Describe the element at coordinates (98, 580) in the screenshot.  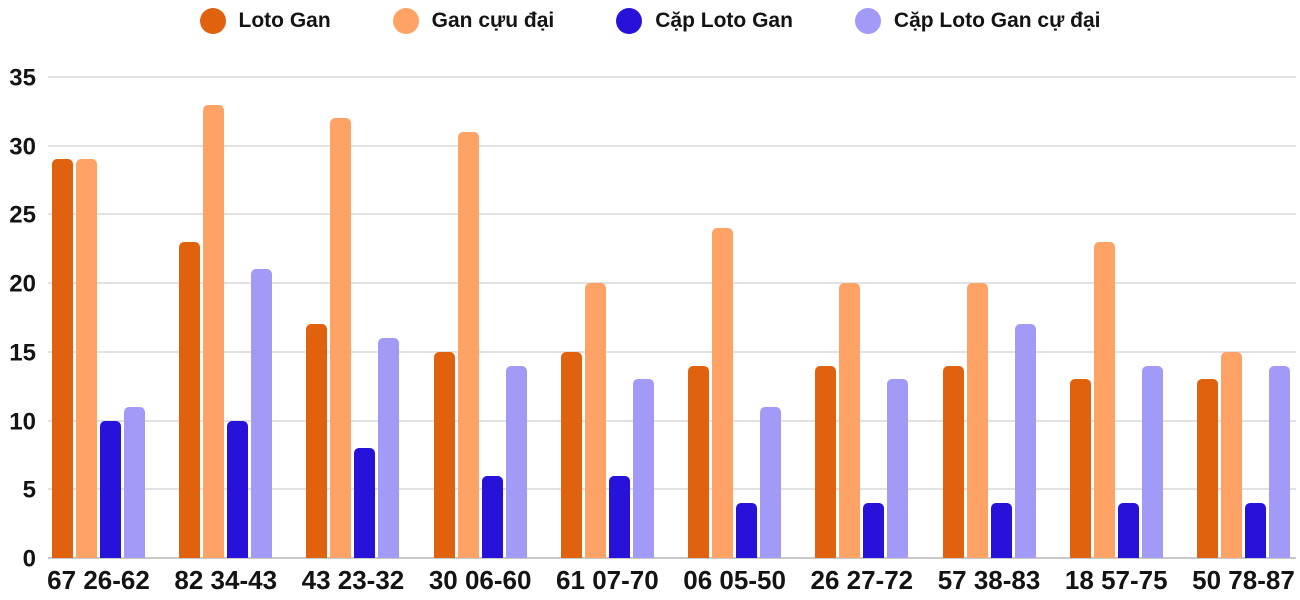
I see `x-tick-label-0: 67 26-62` at that location.